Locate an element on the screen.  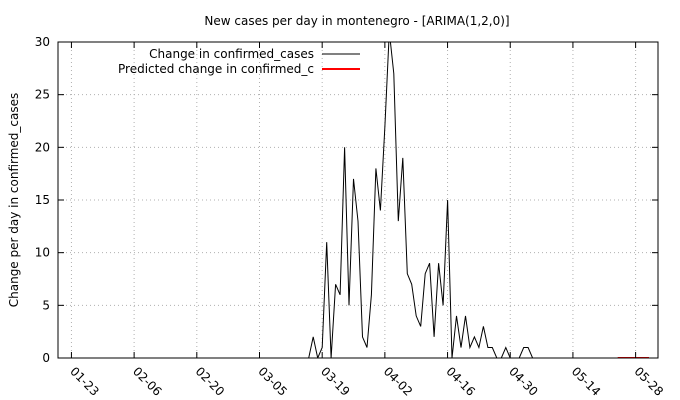
legend-label-predicted: Predicted change in confirmed_c is located at coordinates (216, 69).